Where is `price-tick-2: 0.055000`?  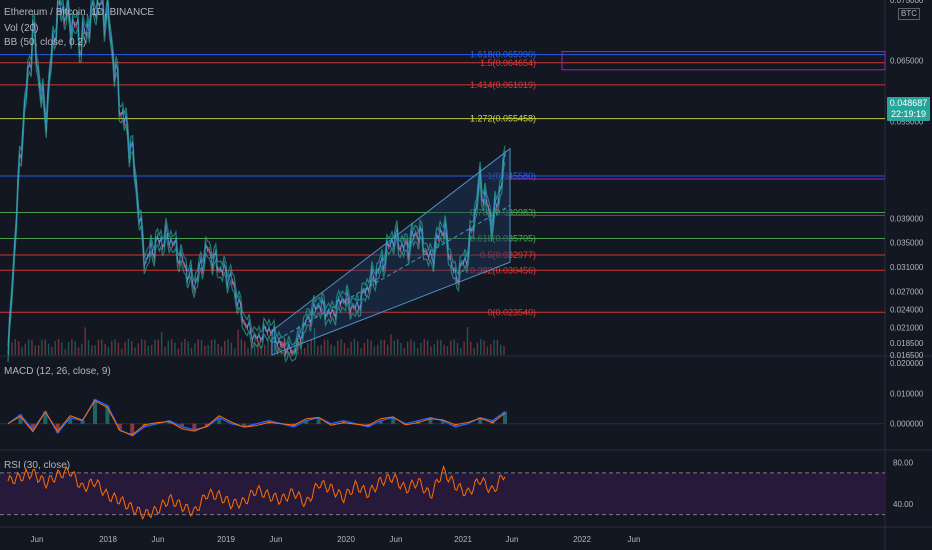
price-tick-2: 0.055000 is located at coordinates (907, 121).